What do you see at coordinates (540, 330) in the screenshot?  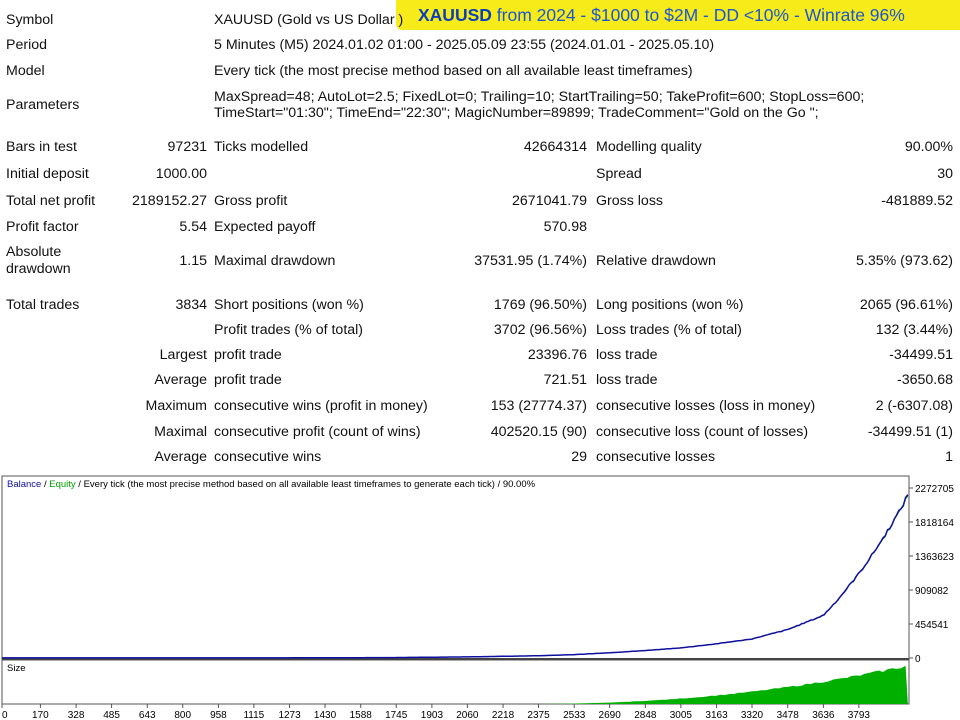 I see `value-profit-trades: 3702 (96.56%)` at bounding box center [540, 330].